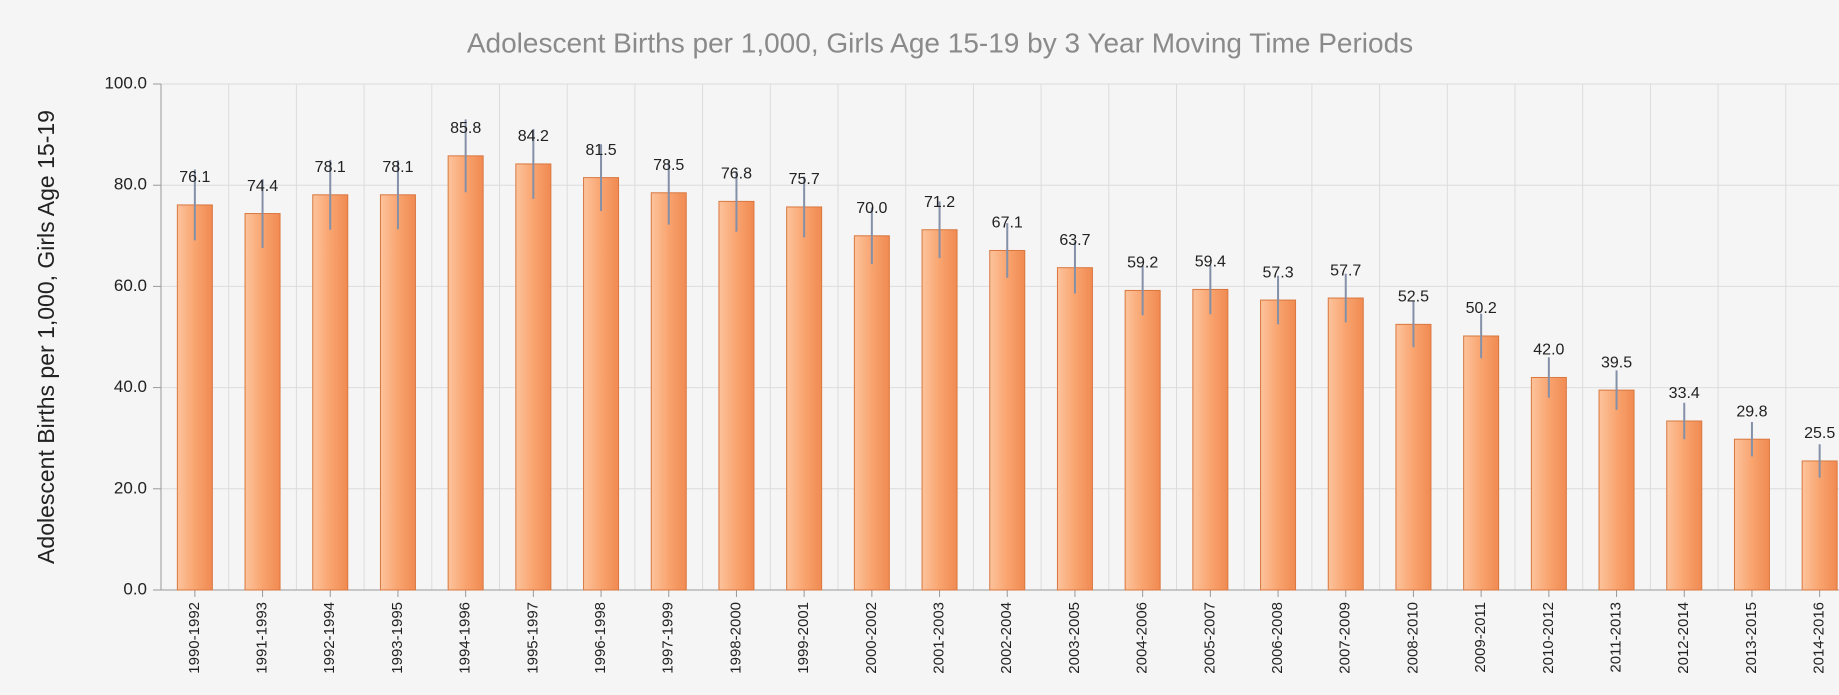 The height and width of the screenshot is (695, 1839). What do you see at coordinates (135, 588) in the screenshot?
I see `y-tick-label: 0.0` at bounding box center [135, 588].